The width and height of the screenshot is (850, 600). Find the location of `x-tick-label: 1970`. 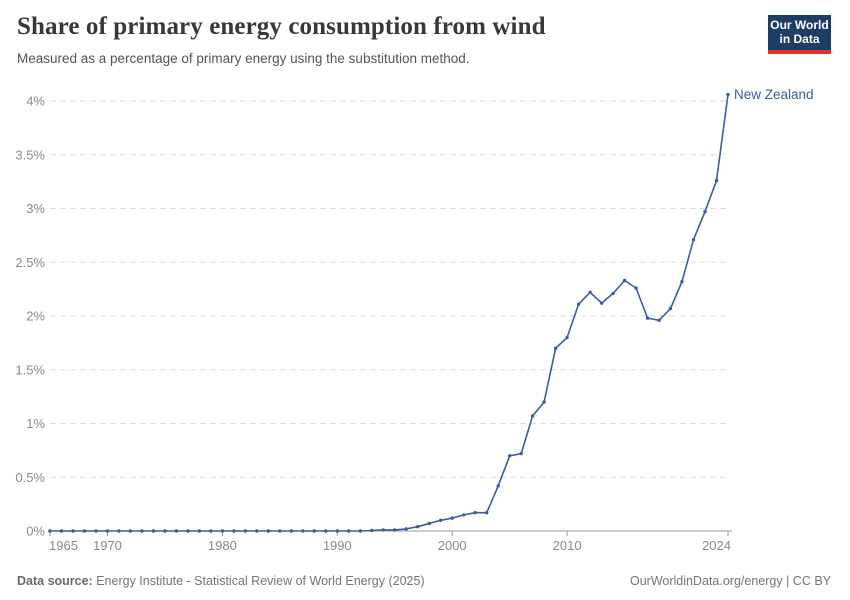

x-tick-label: 1970 is located at coordinates (107, 545).